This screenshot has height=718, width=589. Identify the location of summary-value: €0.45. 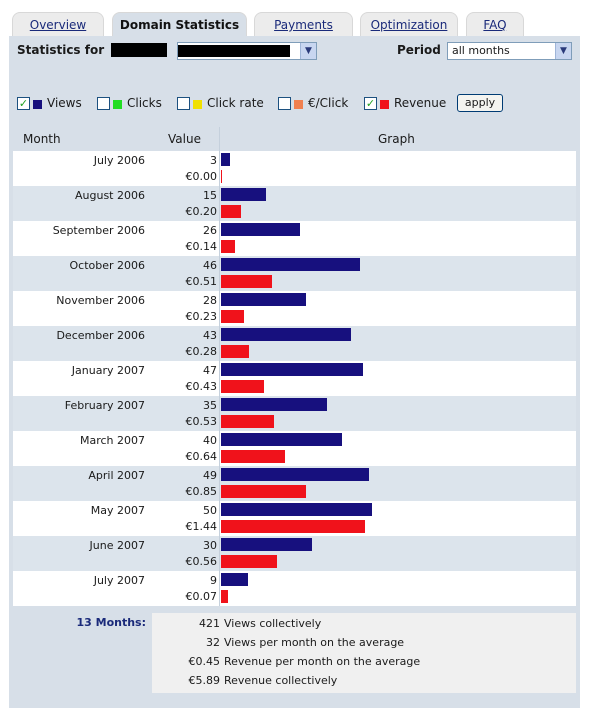
(204, 661).